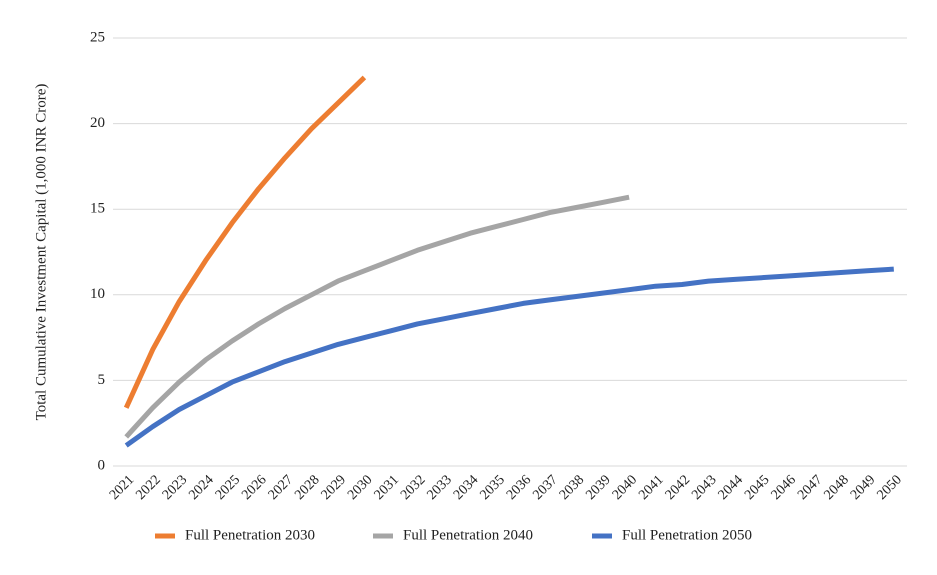 This screenshot has height=575, width=937. I want to click on x-tick-label: 2045, so click(757, 487).